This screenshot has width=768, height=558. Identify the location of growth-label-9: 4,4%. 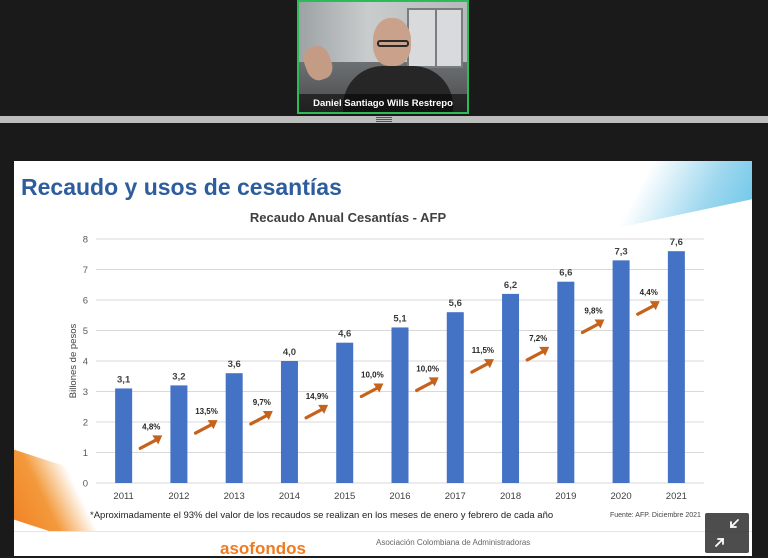
(649, 292).